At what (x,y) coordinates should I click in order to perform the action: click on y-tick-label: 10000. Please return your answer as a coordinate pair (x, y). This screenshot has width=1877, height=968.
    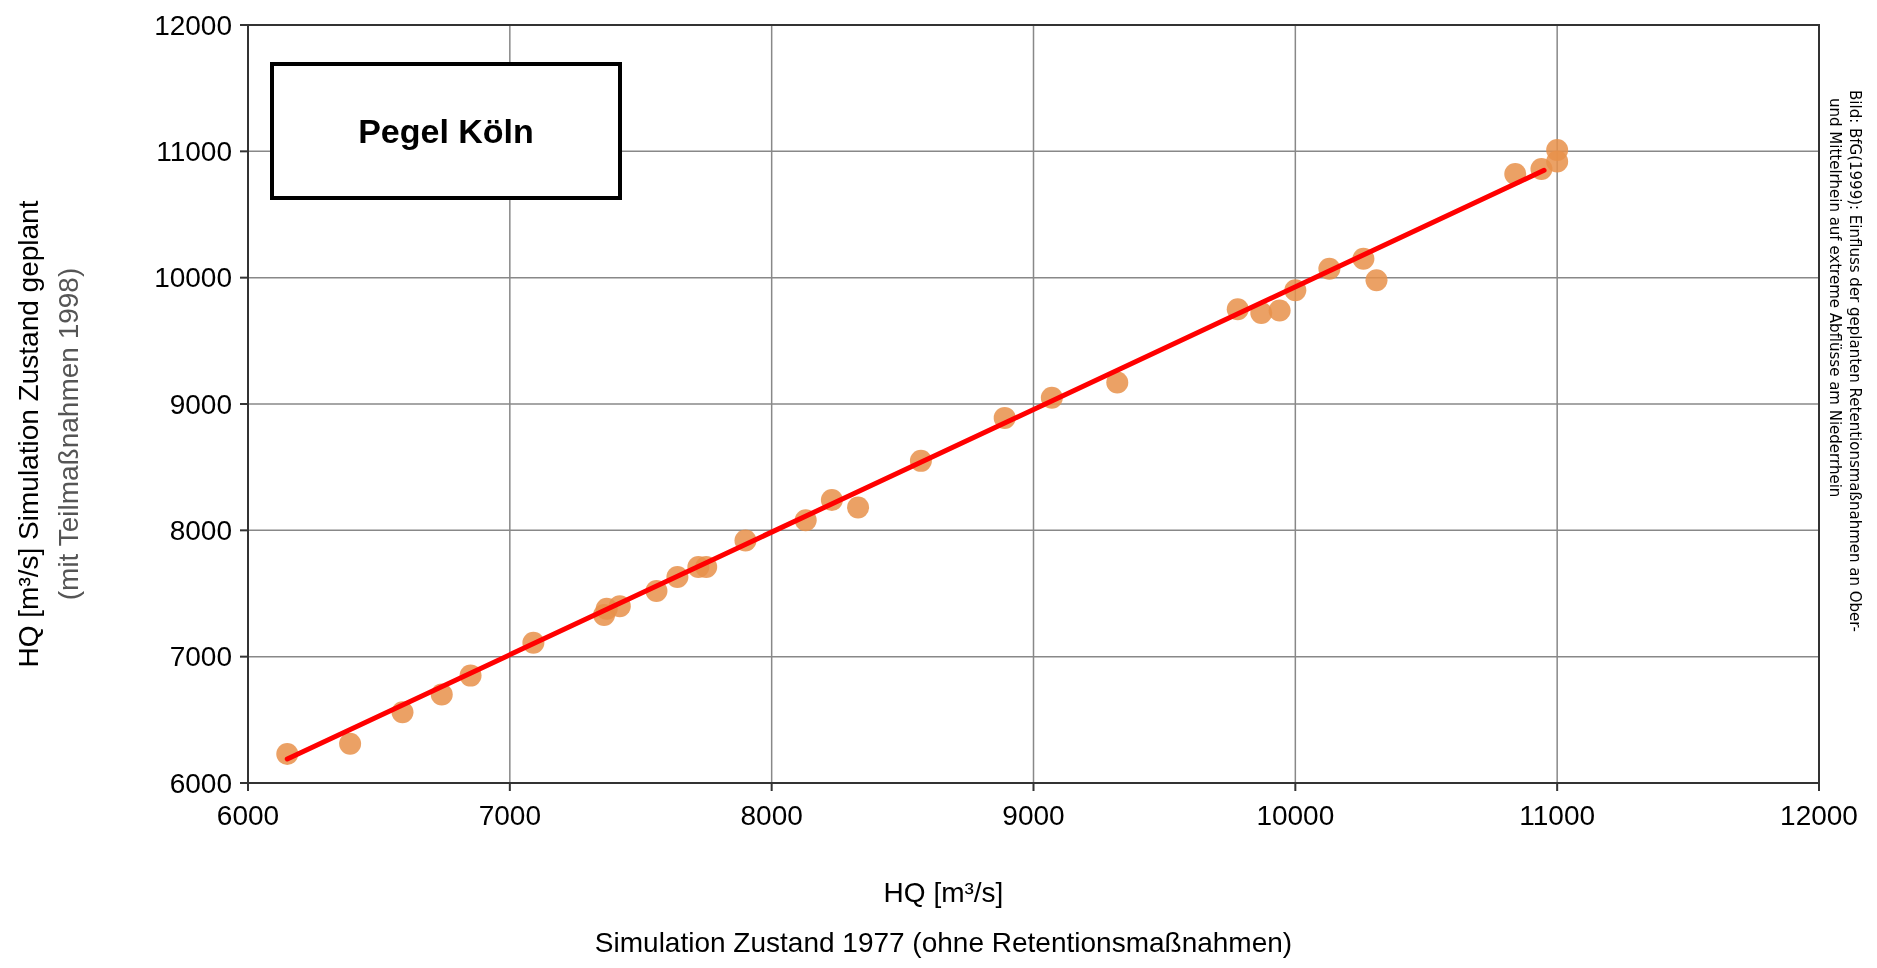
    Looking at the image, I should click on (193, 278).